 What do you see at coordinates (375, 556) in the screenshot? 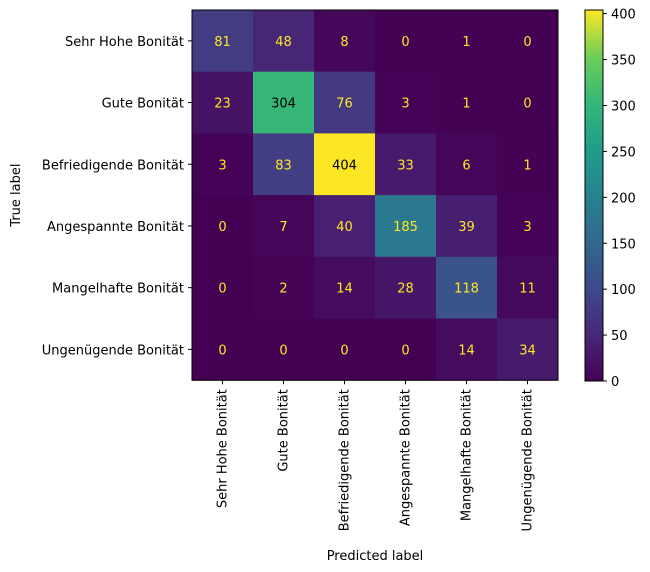
I see `x-axis-label: Predicted label` at bounding box center [375, 556].